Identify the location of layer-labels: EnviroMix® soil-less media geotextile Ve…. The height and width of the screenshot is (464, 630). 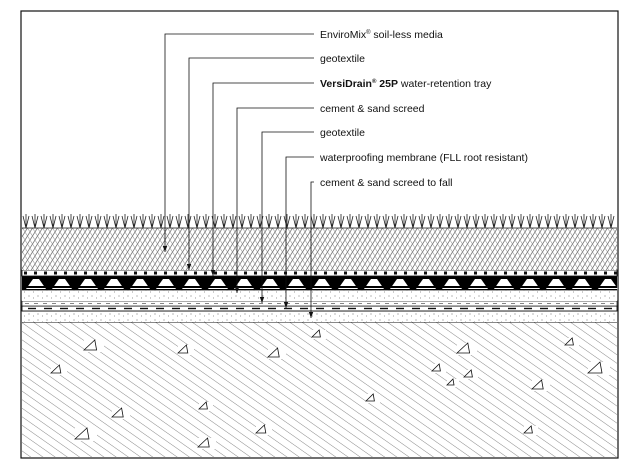
(423, 109).